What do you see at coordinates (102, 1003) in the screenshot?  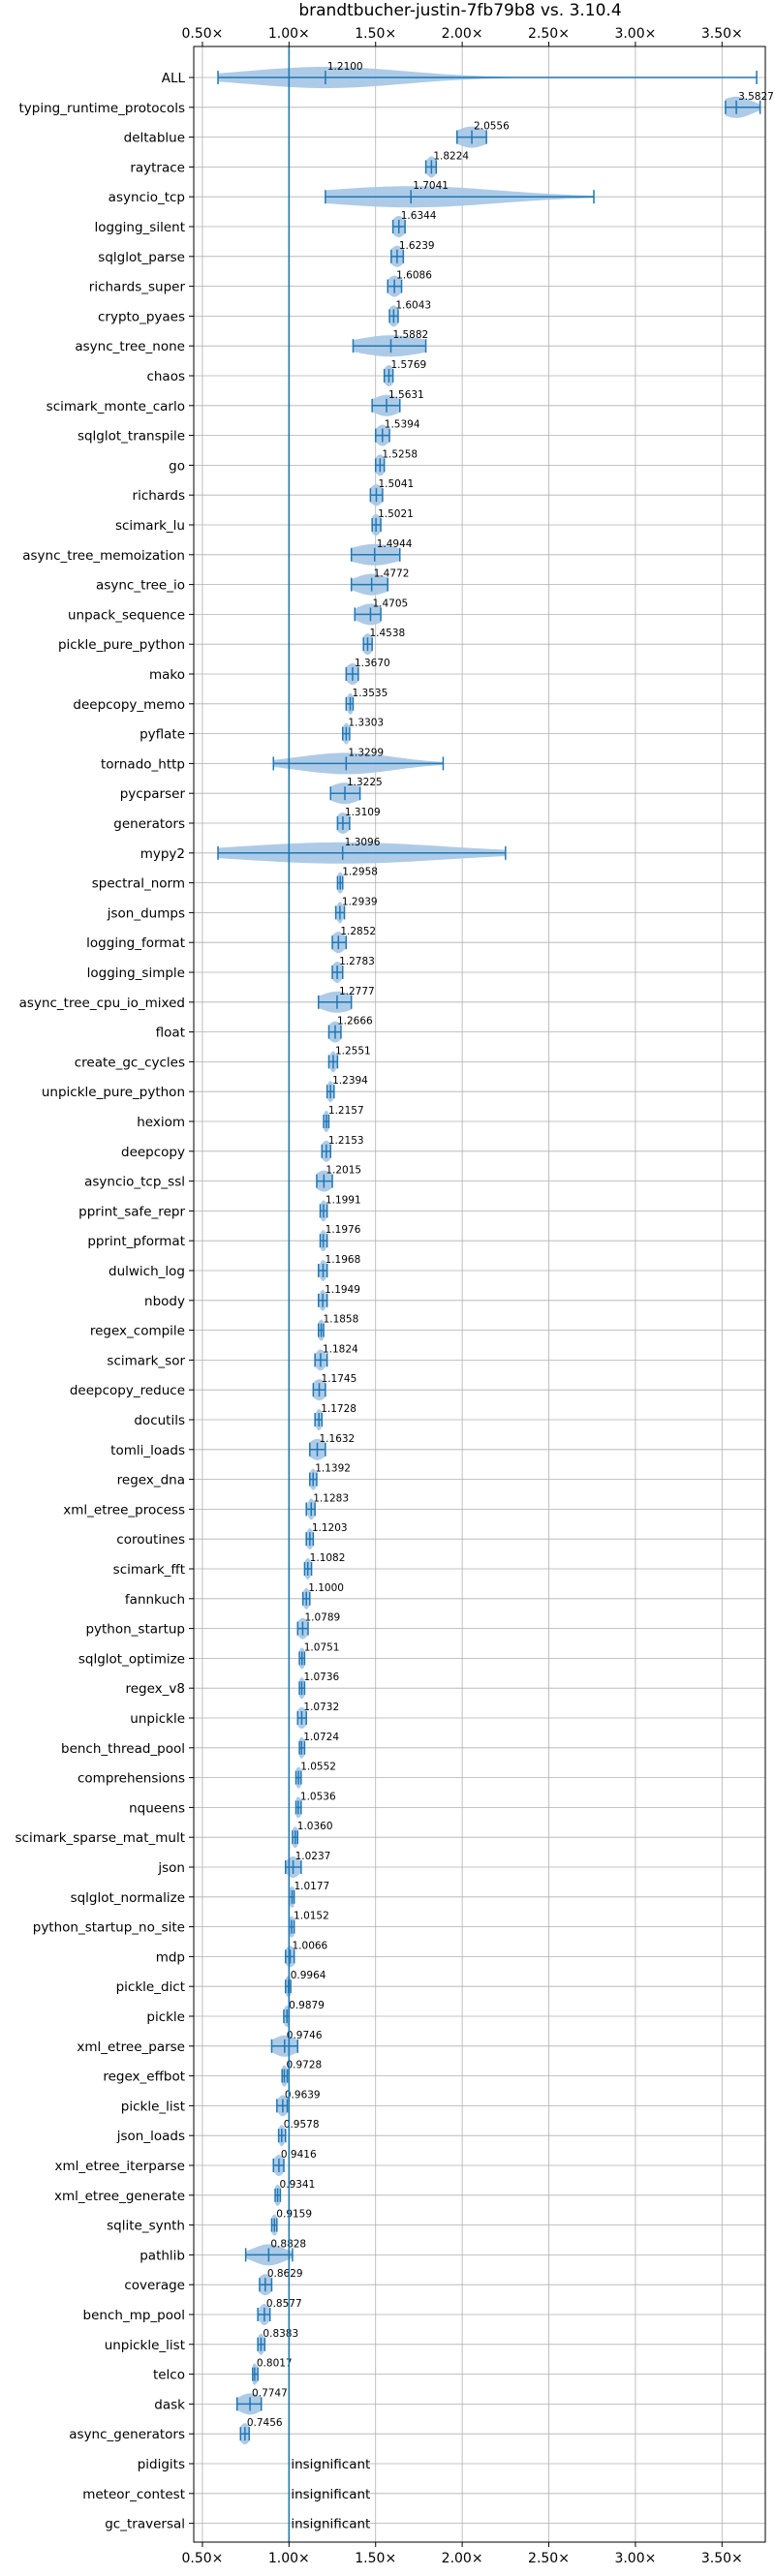 I see `benchmark-label: async_tree_cpu_io_mixed` at bounding box center [102, 1003].